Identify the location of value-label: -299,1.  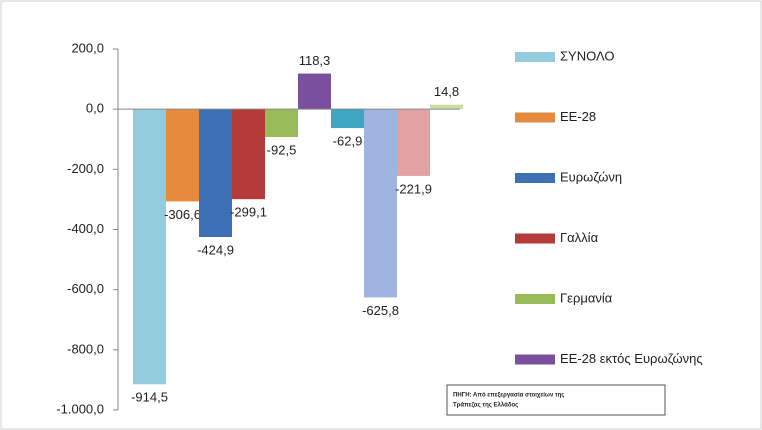
(248, 212).